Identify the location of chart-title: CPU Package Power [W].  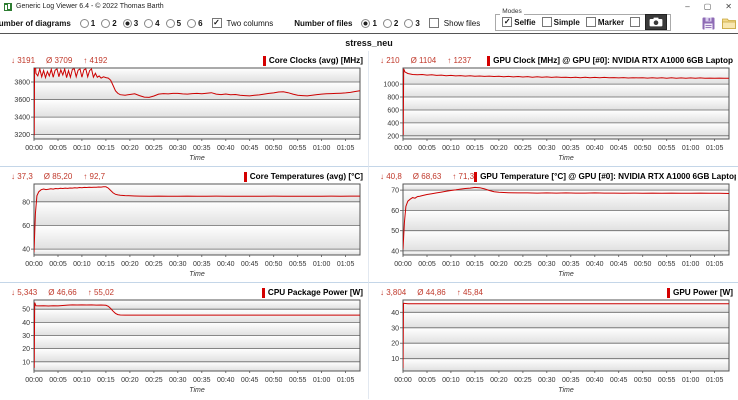
(312, 292).